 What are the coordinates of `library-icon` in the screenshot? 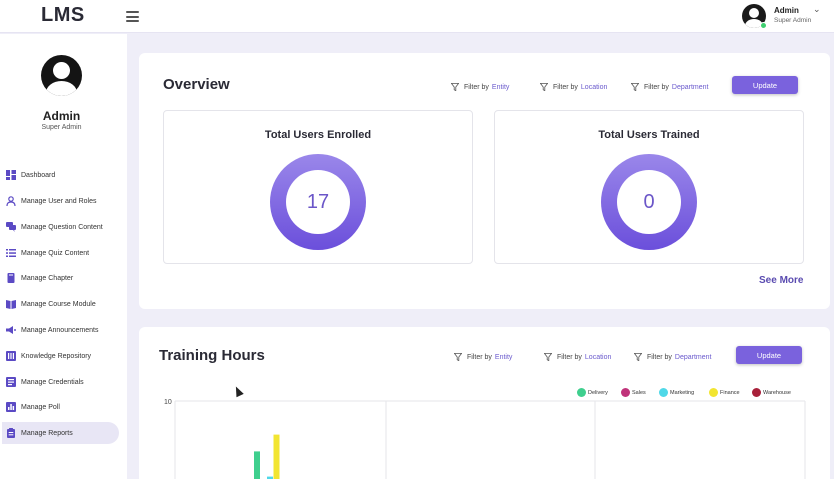 It's located at (11, 356).